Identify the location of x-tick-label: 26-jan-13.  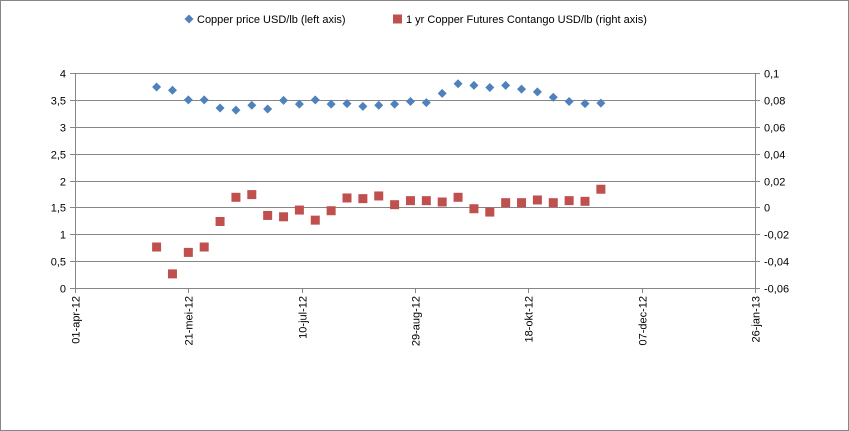
(757, 319).